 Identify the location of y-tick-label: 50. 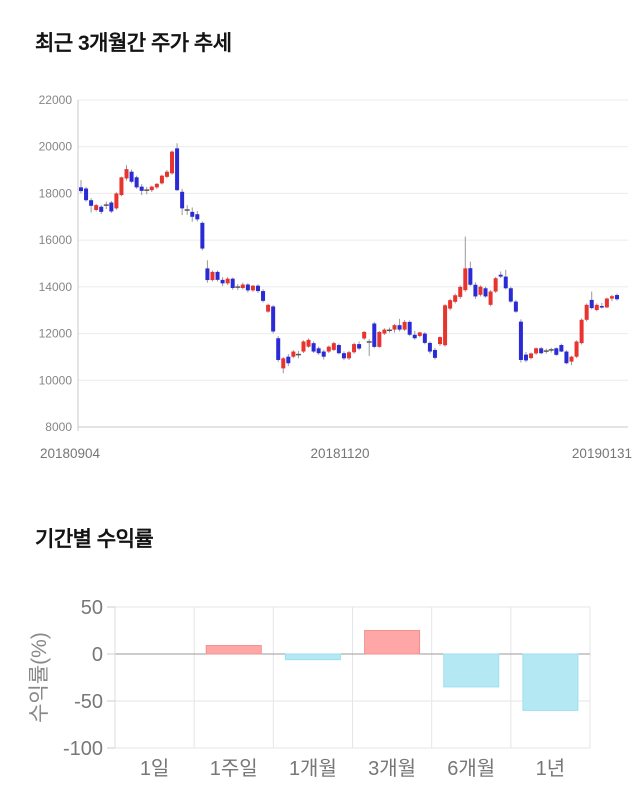
(92, 608).